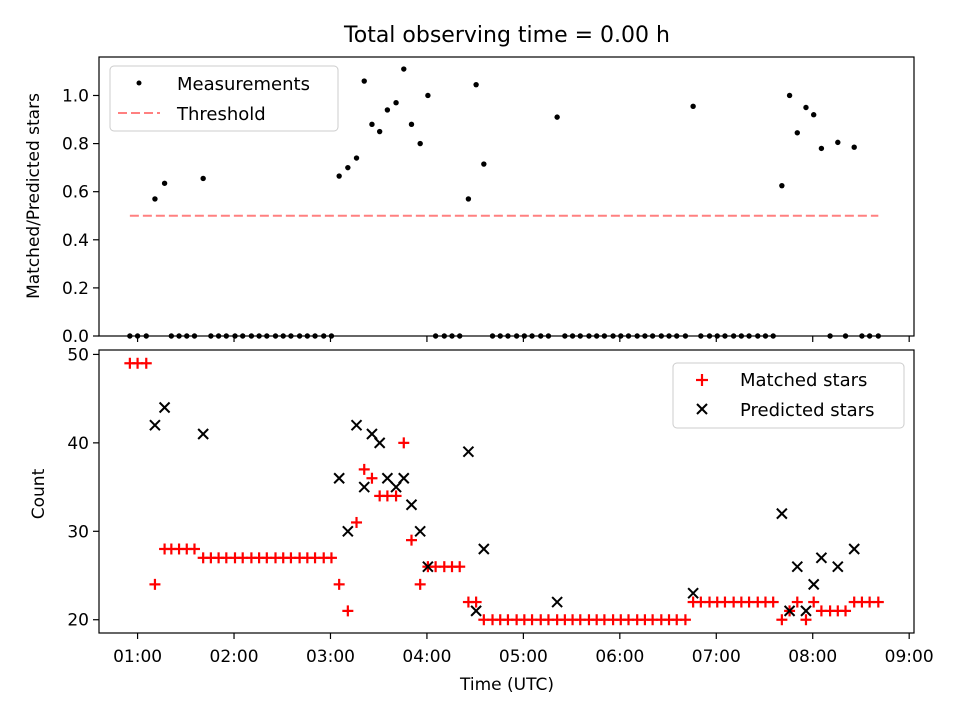 The height and width of the screenshot is (720, 960). Describe the element at coordinates (83, 488) in the screenshot. I see `bottom-y-ticks: 20 30 40 50` at that location.